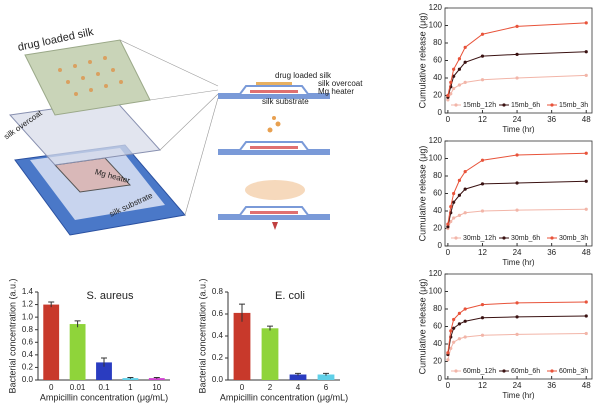 The width and height of the screenshot is (600, 407). Describe the element at coordinates (479, 105) in the screenshot. I see `legend-label: 15mb_12h` at that location.